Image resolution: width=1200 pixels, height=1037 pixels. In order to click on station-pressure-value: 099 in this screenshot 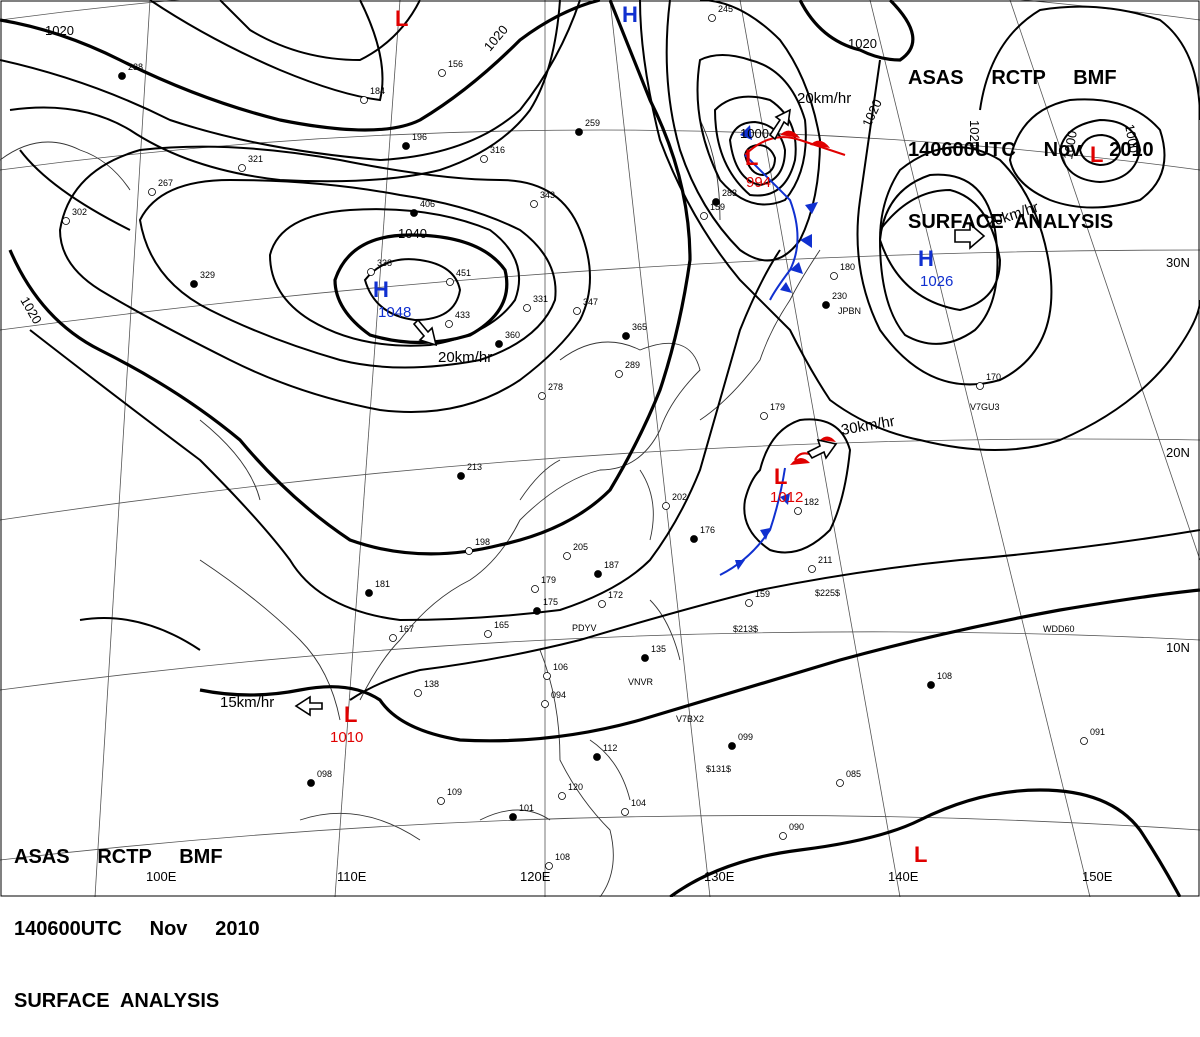, I will do `click(745, 737)`.